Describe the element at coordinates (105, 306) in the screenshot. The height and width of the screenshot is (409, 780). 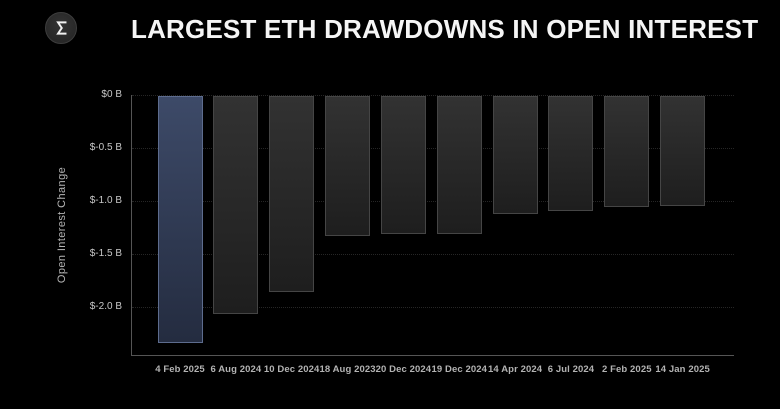
I see `y-axis-tick-label: $-2.0 B` at that location.